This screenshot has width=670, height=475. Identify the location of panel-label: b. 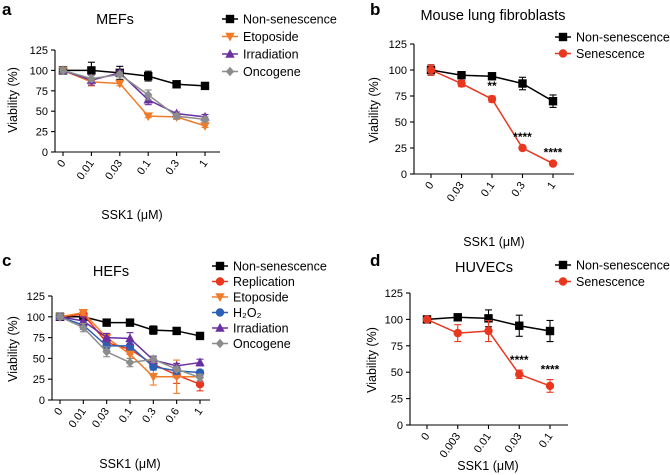
(375, 9).